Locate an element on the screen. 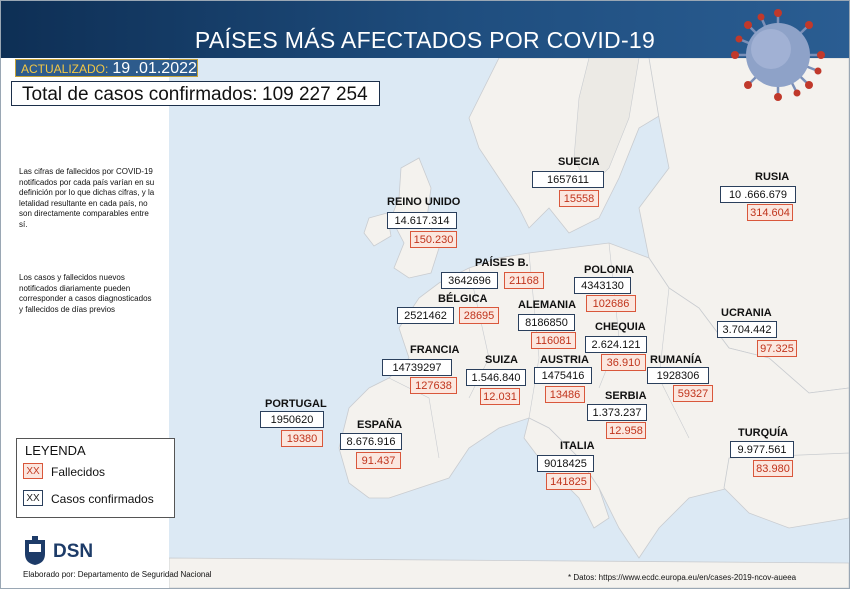  legend-deaths-swatch: XX is located at coordinates (33, 471).